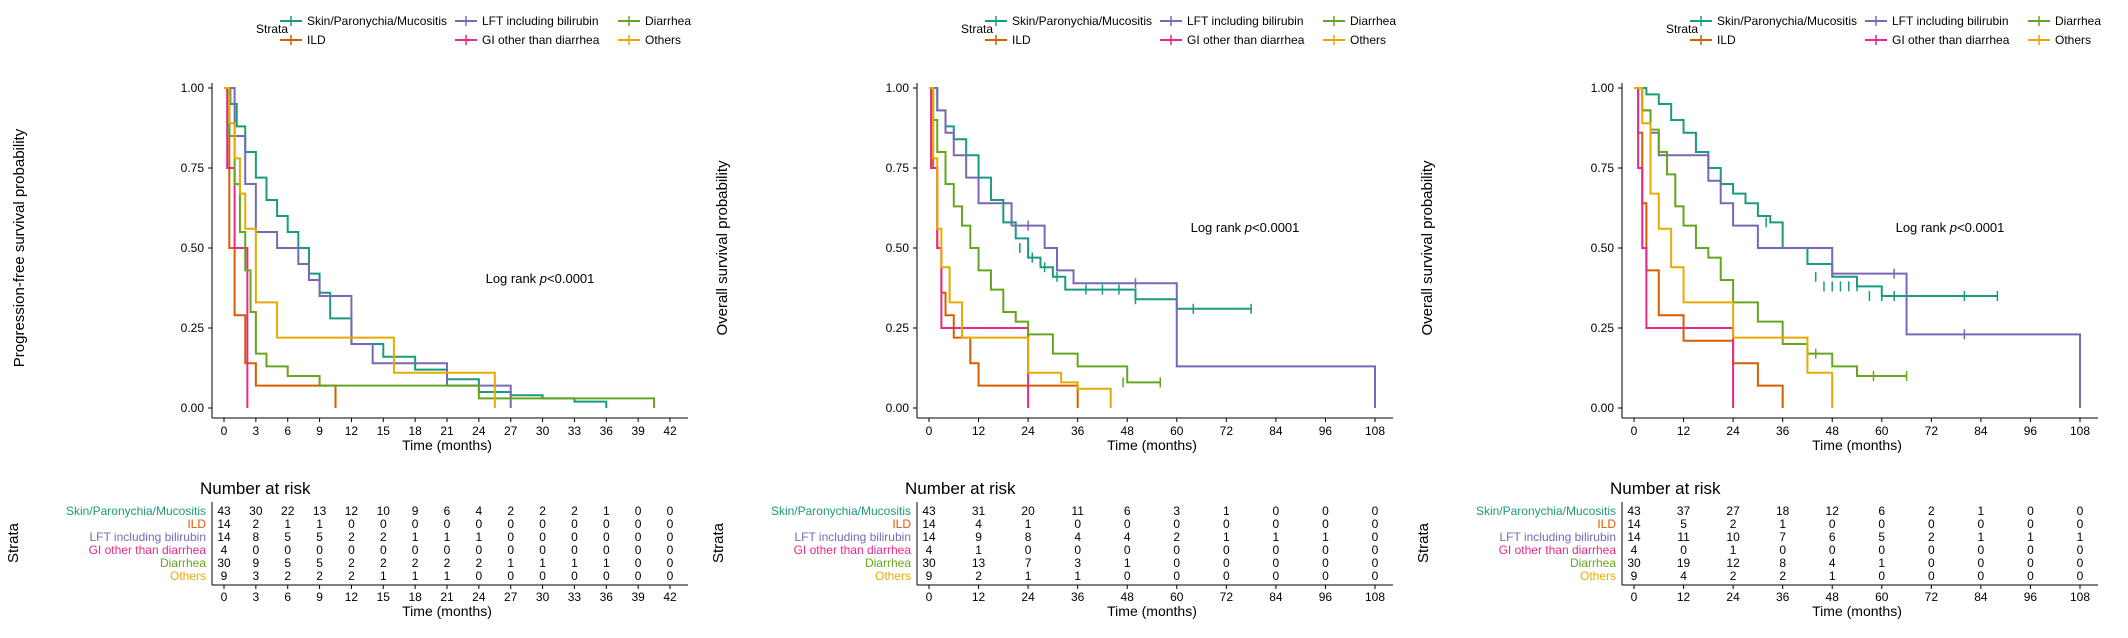 The image size is (2128, 638). What do you see at coordinates (287, 597) in the screenshot?
I see `risk-x-tick-label: 6` at bounding box center [287, 597].